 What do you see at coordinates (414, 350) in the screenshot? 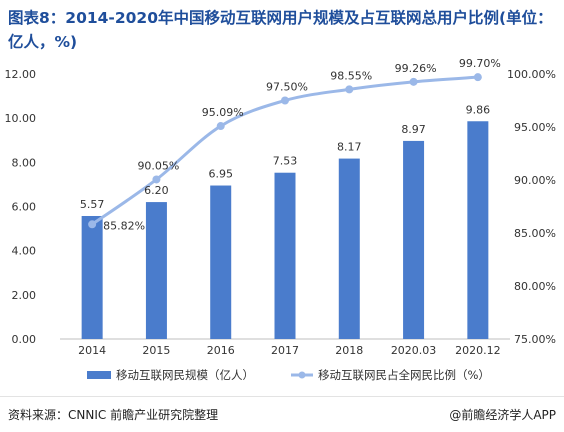
I see `x-tick-label: 2020.03` at bounding box center [414, 350].